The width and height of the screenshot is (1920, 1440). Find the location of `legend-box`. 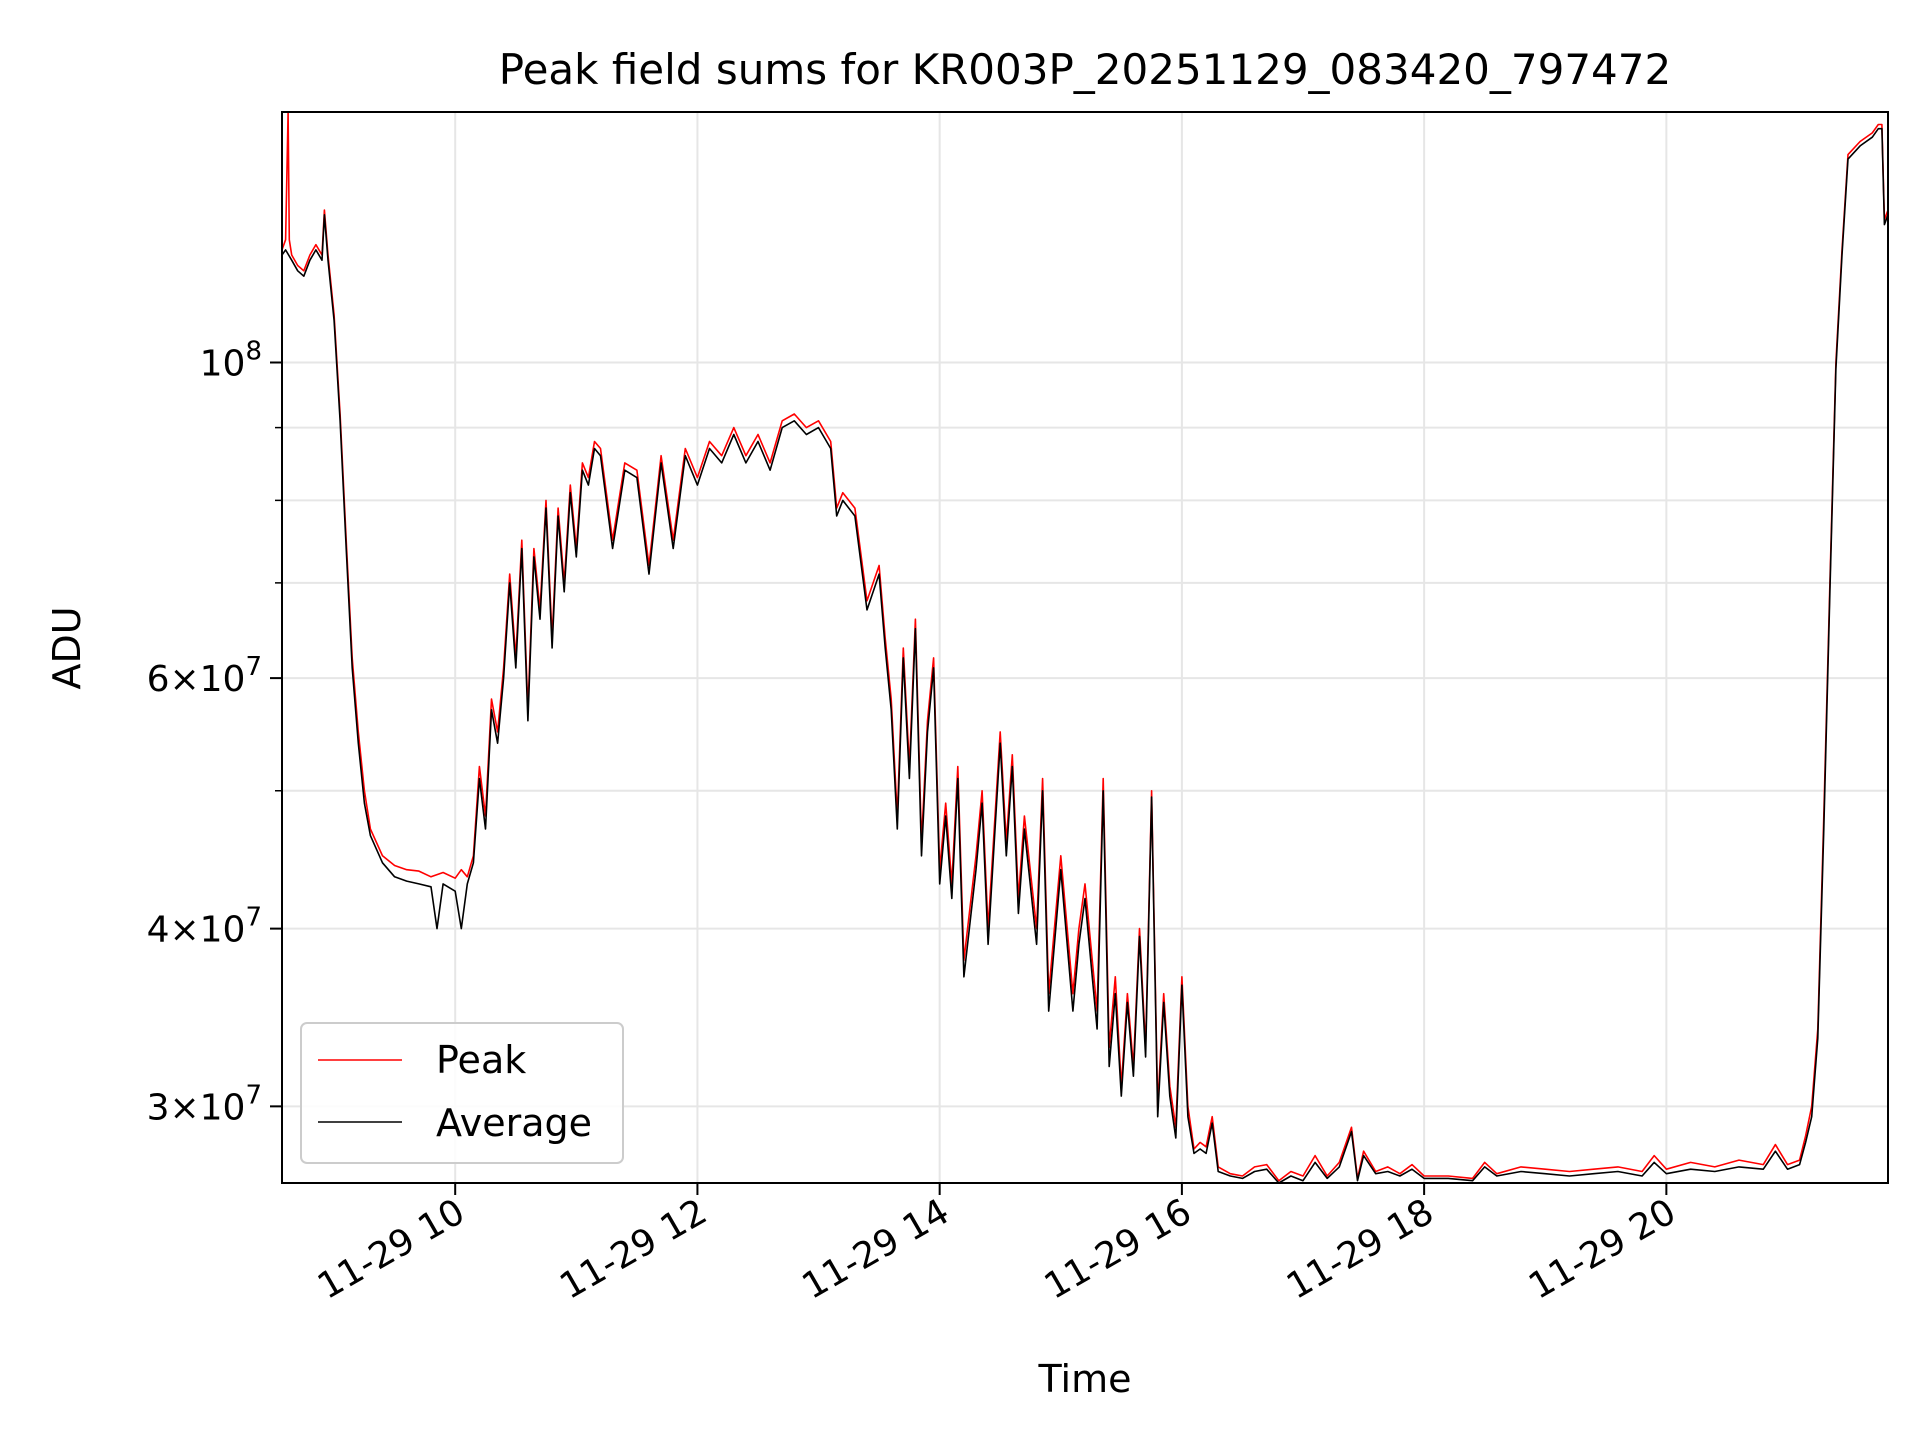

legend-box is located at coordinates (462, 1093).